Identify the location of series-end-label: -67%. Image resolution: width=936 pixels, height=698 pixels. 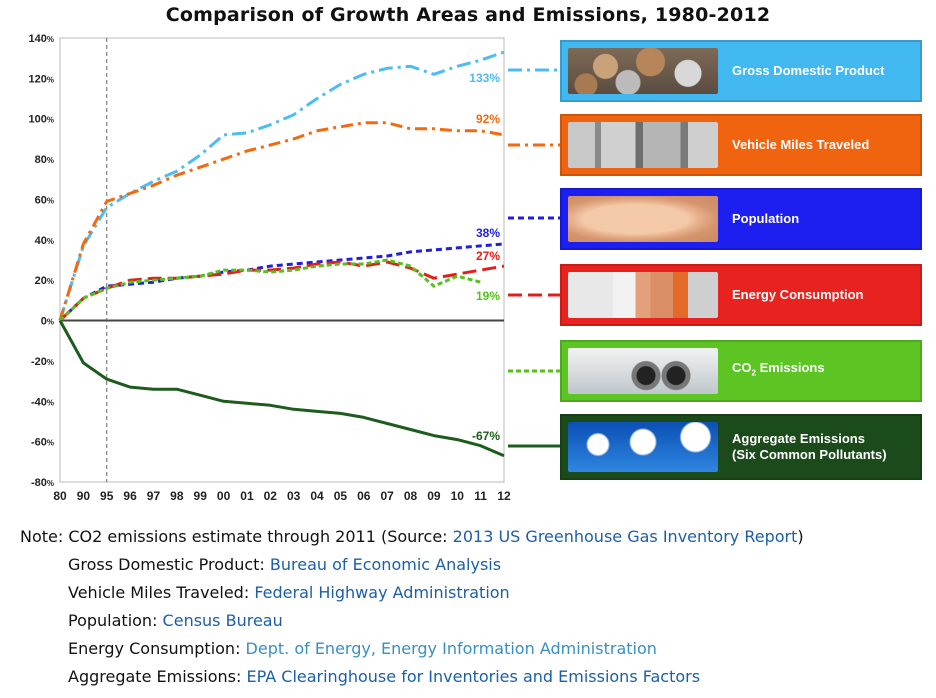
(486, 436).